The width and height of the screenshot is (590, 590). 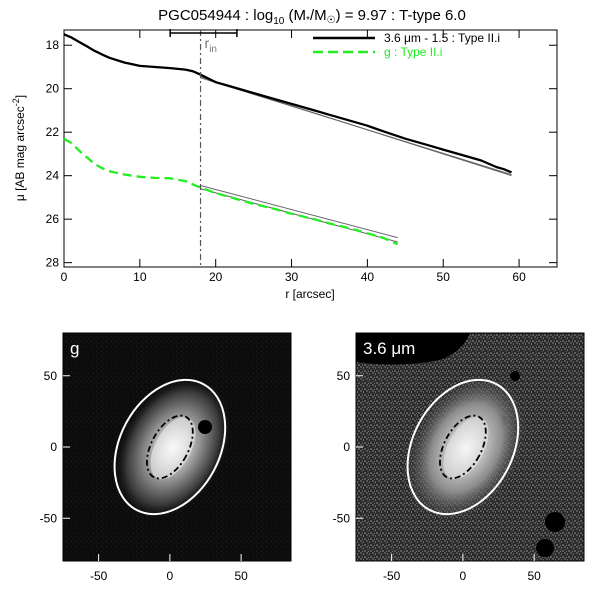 What do you see at coordinates (53, 176) in the screenshot?
I see `y-tick-label: 24` at bounding box center [53, 176].